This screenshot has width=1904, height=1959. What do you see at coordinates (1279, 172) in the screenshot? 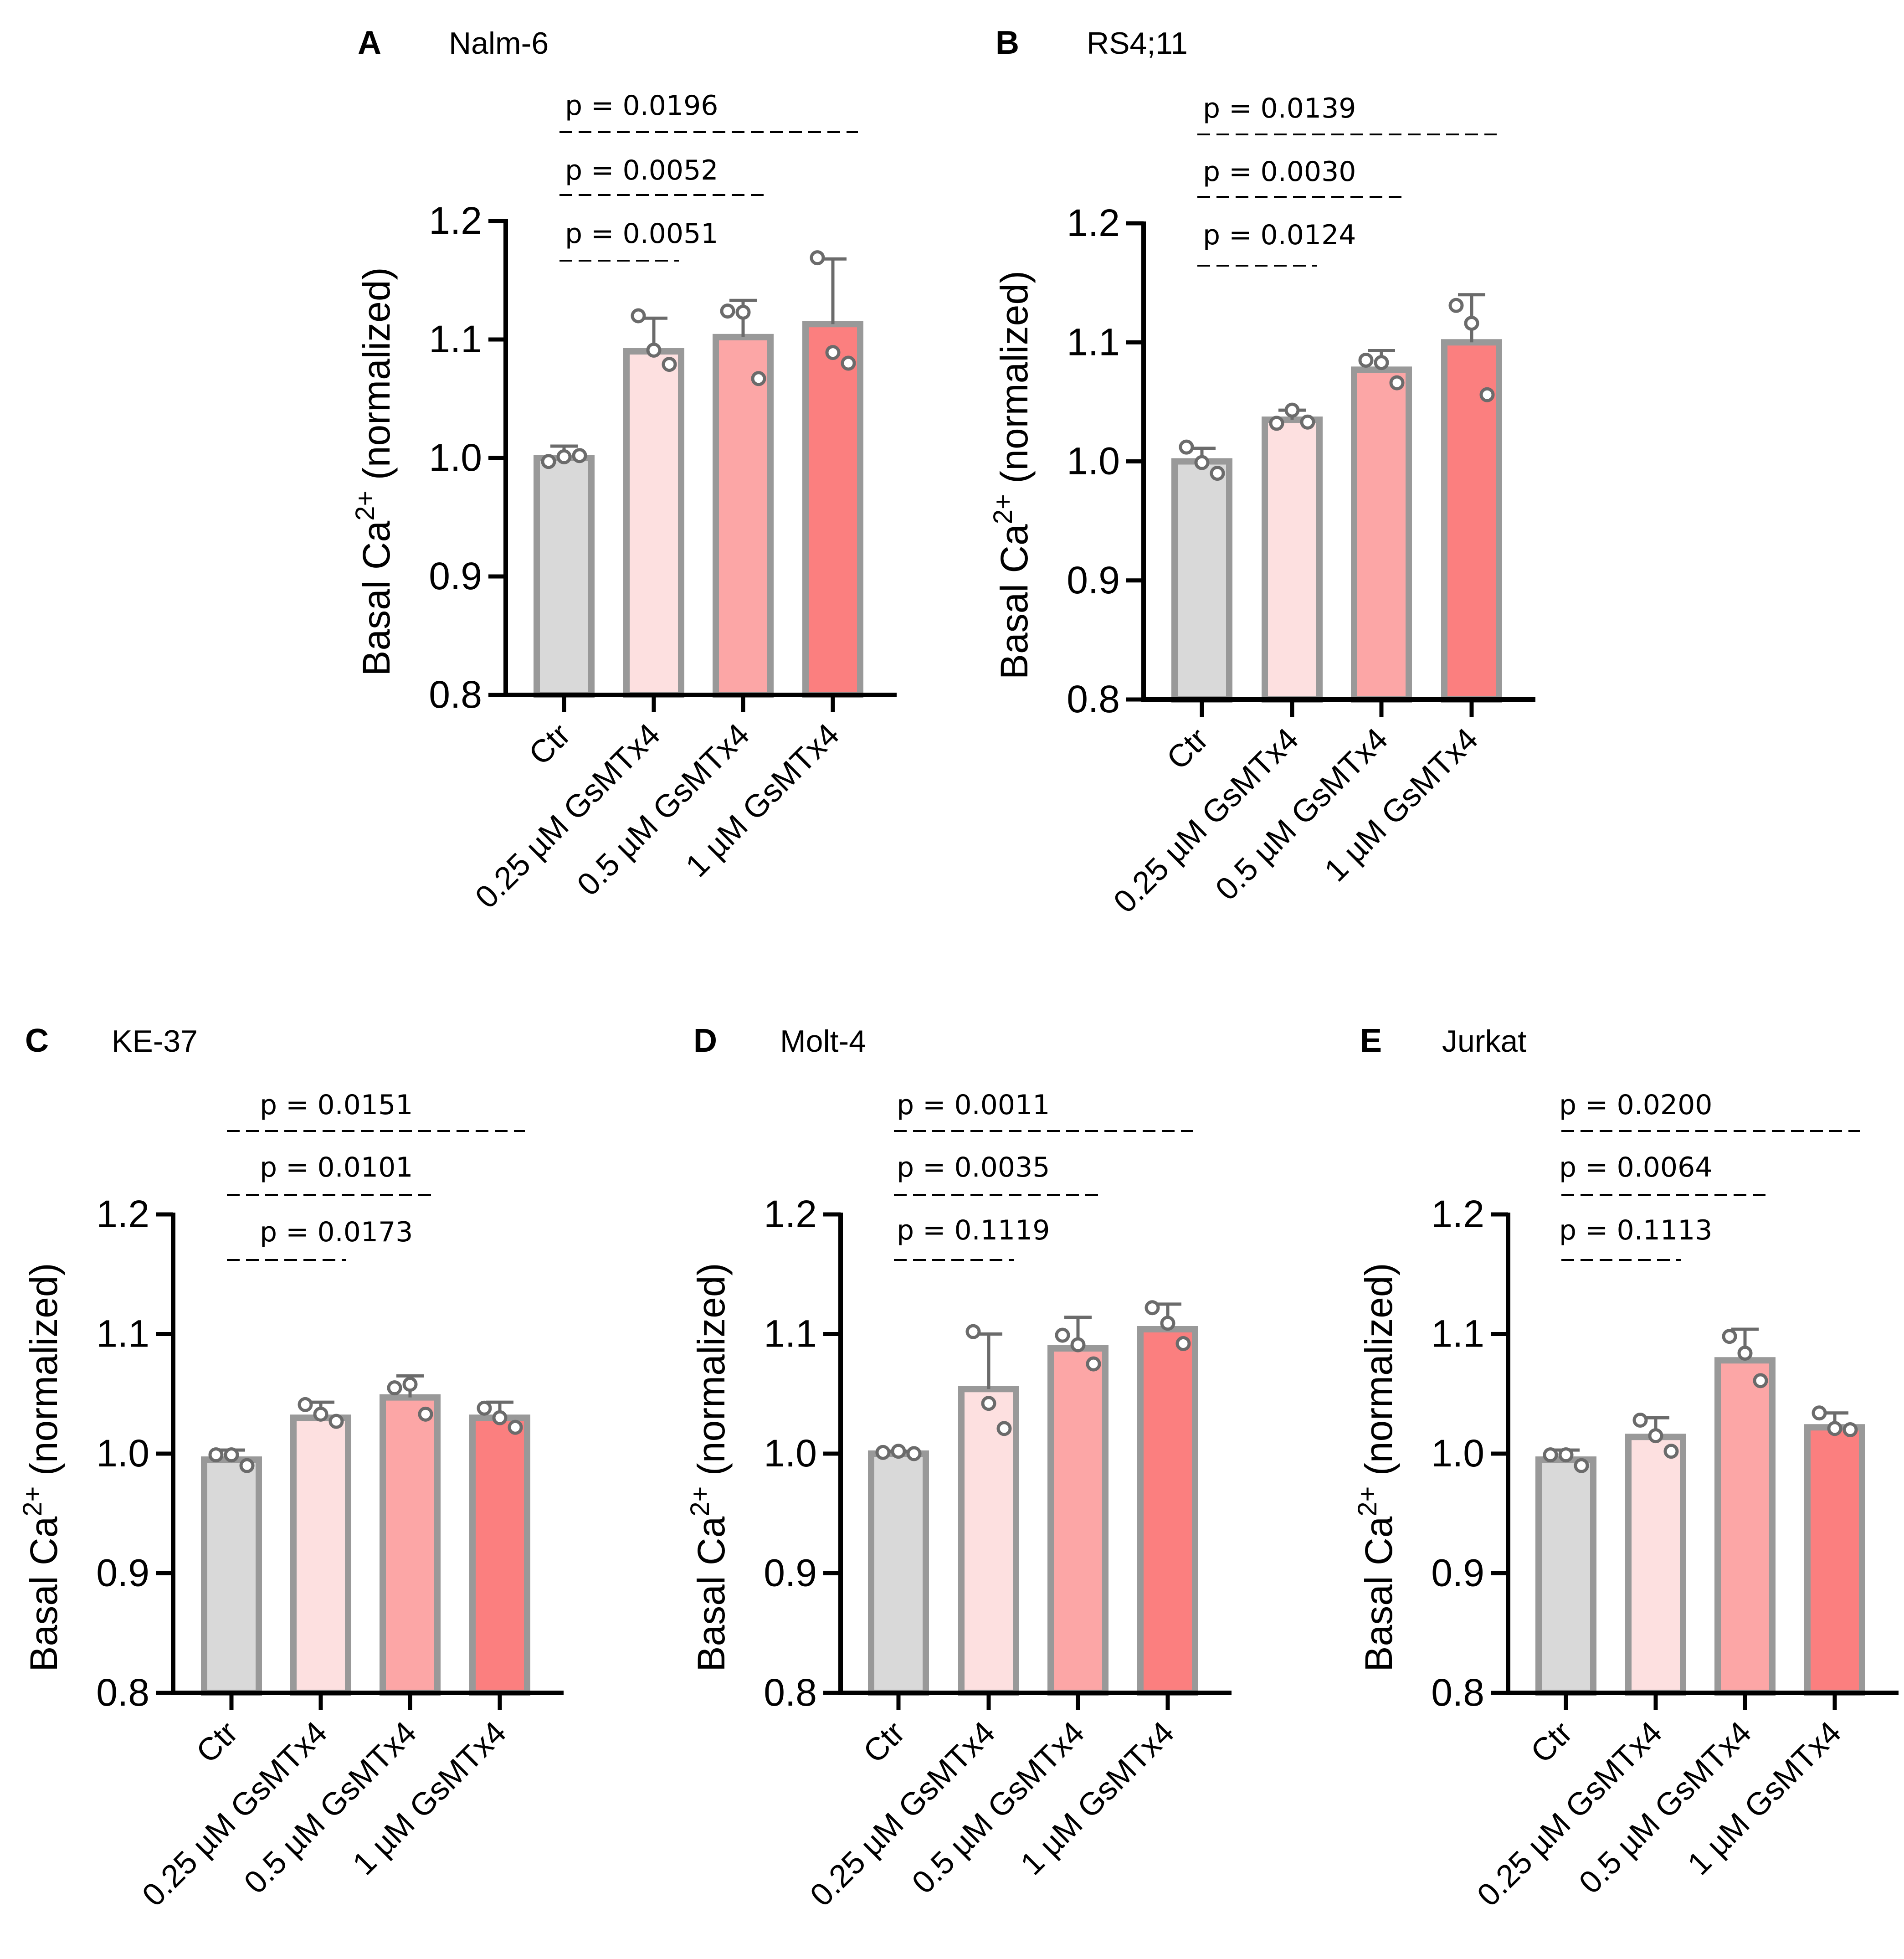
I see `p-value-label: p = 0.0030` at bounding box center [1279, 172].